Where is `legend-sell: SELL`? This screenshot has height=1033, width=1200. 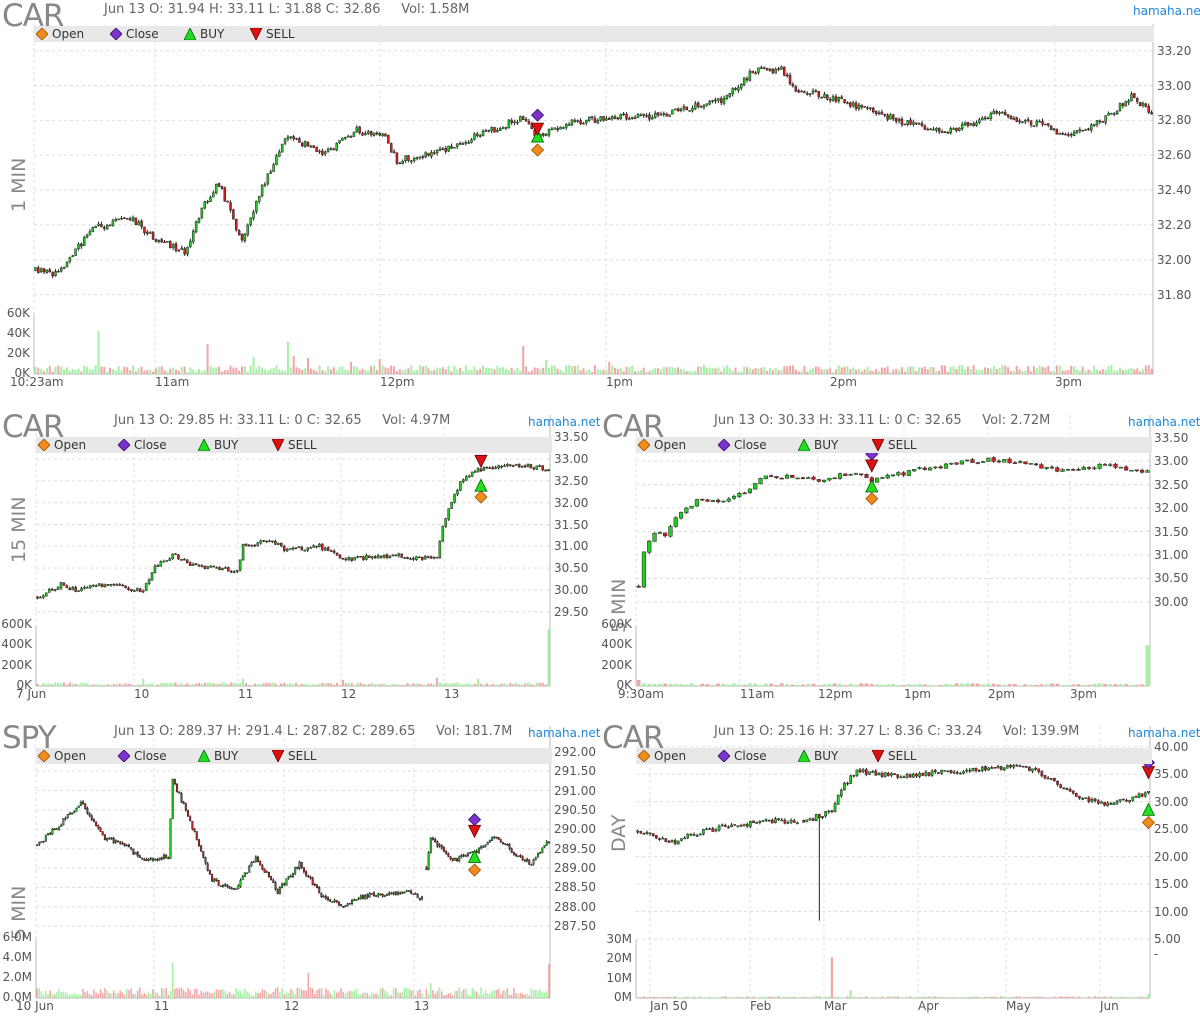 legend-sell: SELL is located at coordinates (894, 756).